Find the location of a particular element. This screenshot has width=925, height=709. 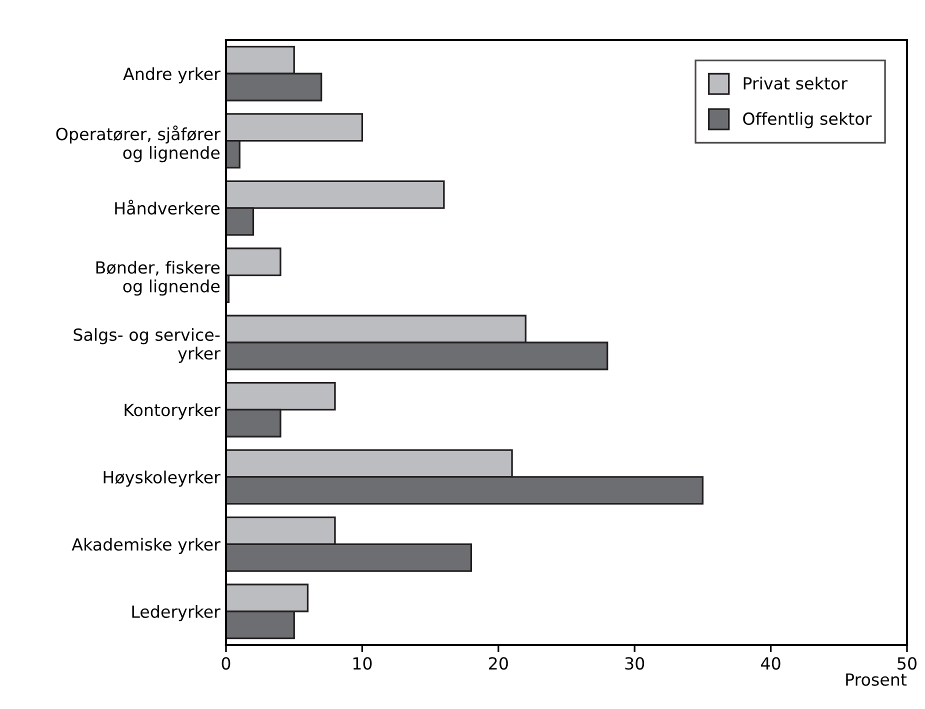

x-axis-title: Prosent is located at coordinates (876, 679).